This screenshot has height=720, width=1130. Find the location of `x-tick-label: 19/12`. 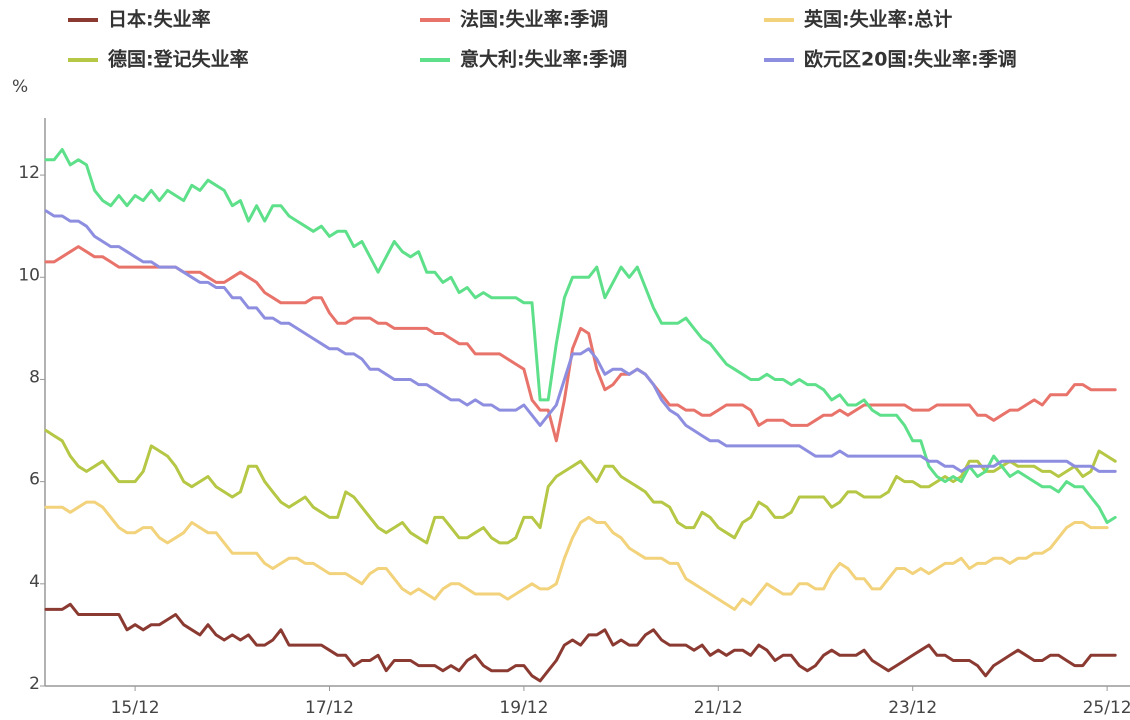

x-tick-label: 19/12 is located at coordinates (523, 708).